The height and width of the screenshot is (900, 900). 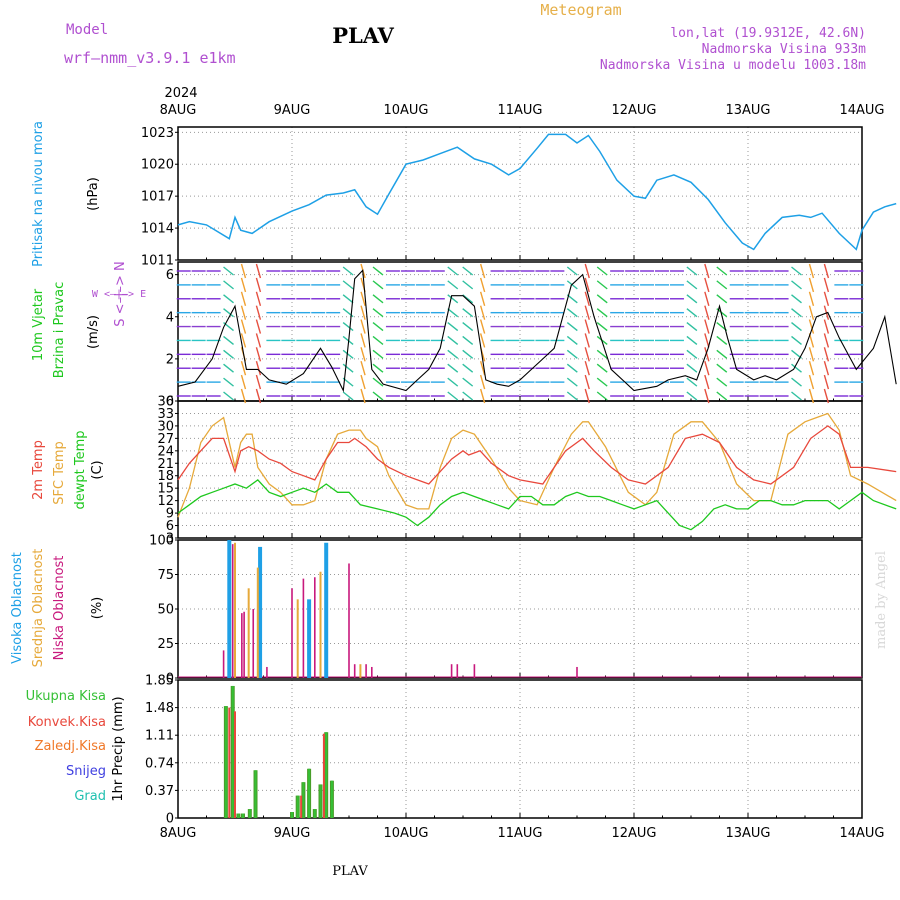 What do you see at coordinates (38, 194) in the screenshot?
I see `pressure-label: Pritisak na nivou mora` at bounding box center [38, 194].